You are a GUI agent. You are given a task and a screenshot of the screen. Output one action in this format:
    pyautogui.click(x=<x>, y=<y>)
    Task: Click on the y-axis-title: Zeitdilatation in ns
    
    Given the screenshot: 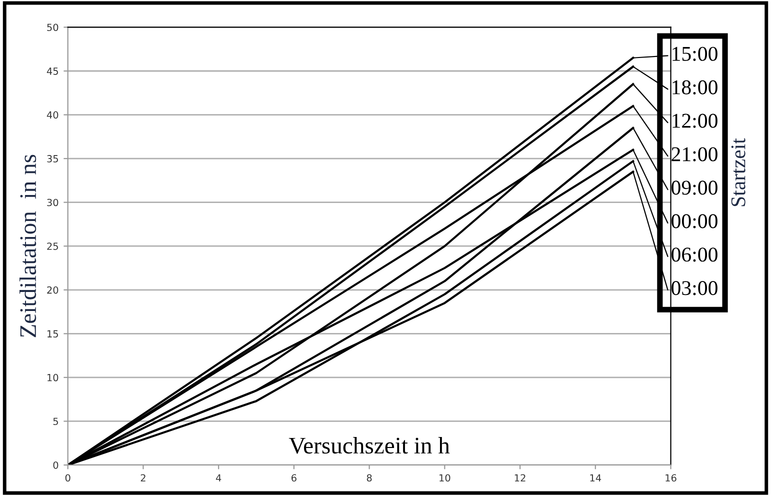 What is the action you would take?
    pyautogui.click(x=27, y=246)
    